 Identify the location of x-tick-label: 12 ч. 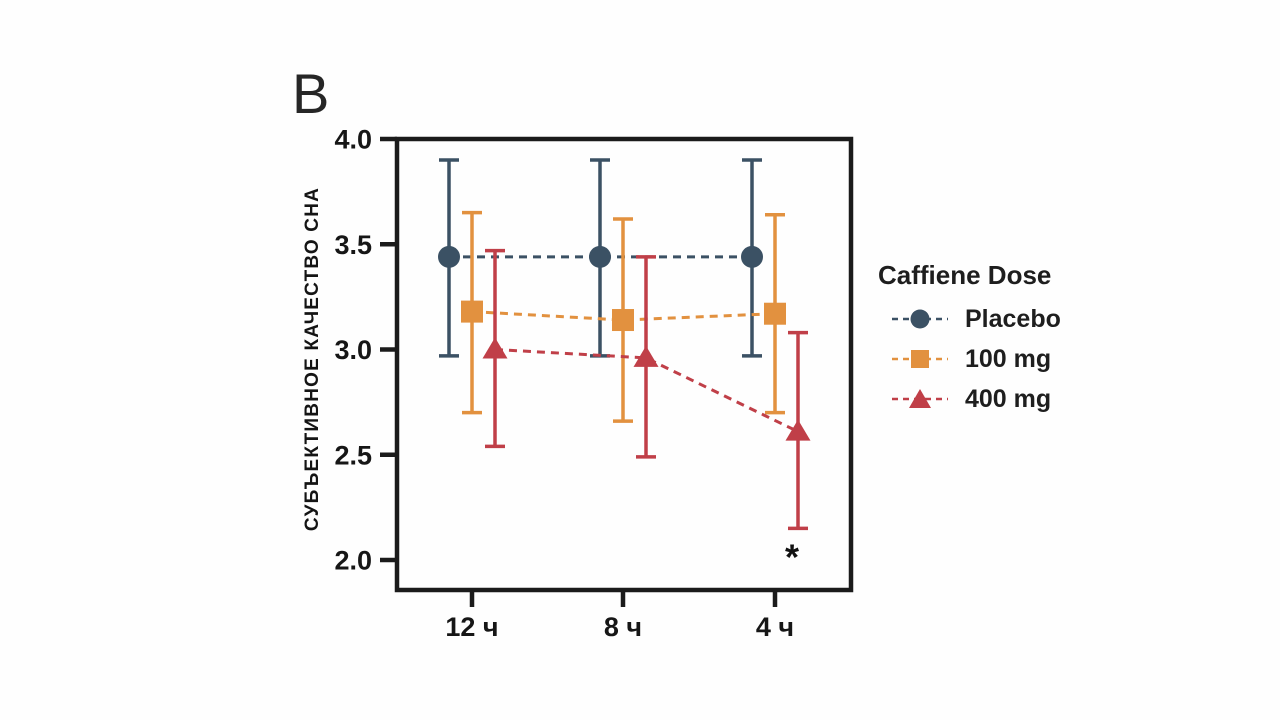
(471, 627).